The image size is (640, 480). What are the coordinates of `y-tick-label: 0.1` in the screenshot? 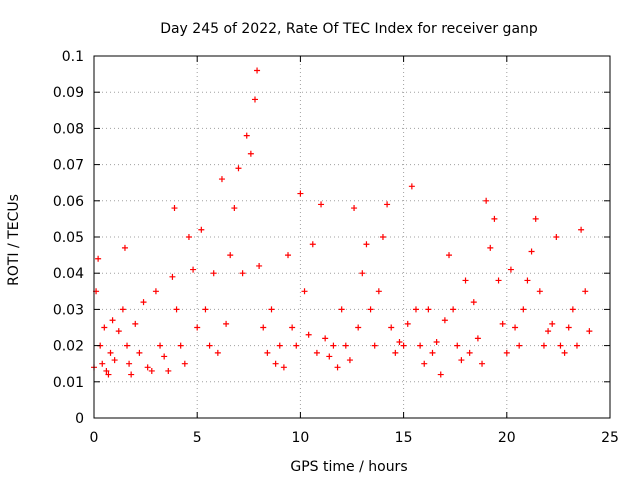 It's located at (73, 57).